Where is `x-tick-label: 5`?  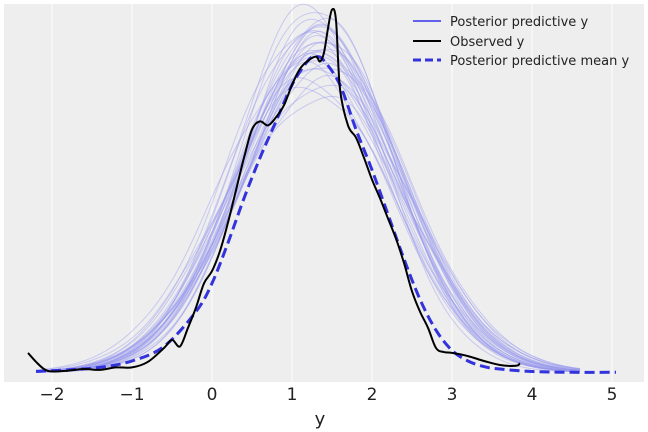 x-tick-label: 5 is located at coordinates (612, 395).